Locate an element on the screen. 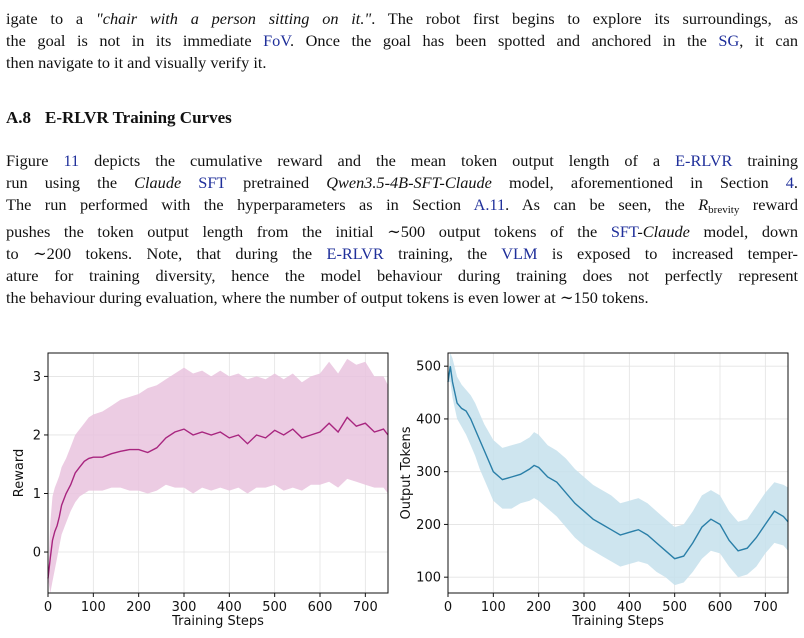 The image size is (804, 638). tokens-y-axis-label: Output Tokens is located at coordinates (406, 472).